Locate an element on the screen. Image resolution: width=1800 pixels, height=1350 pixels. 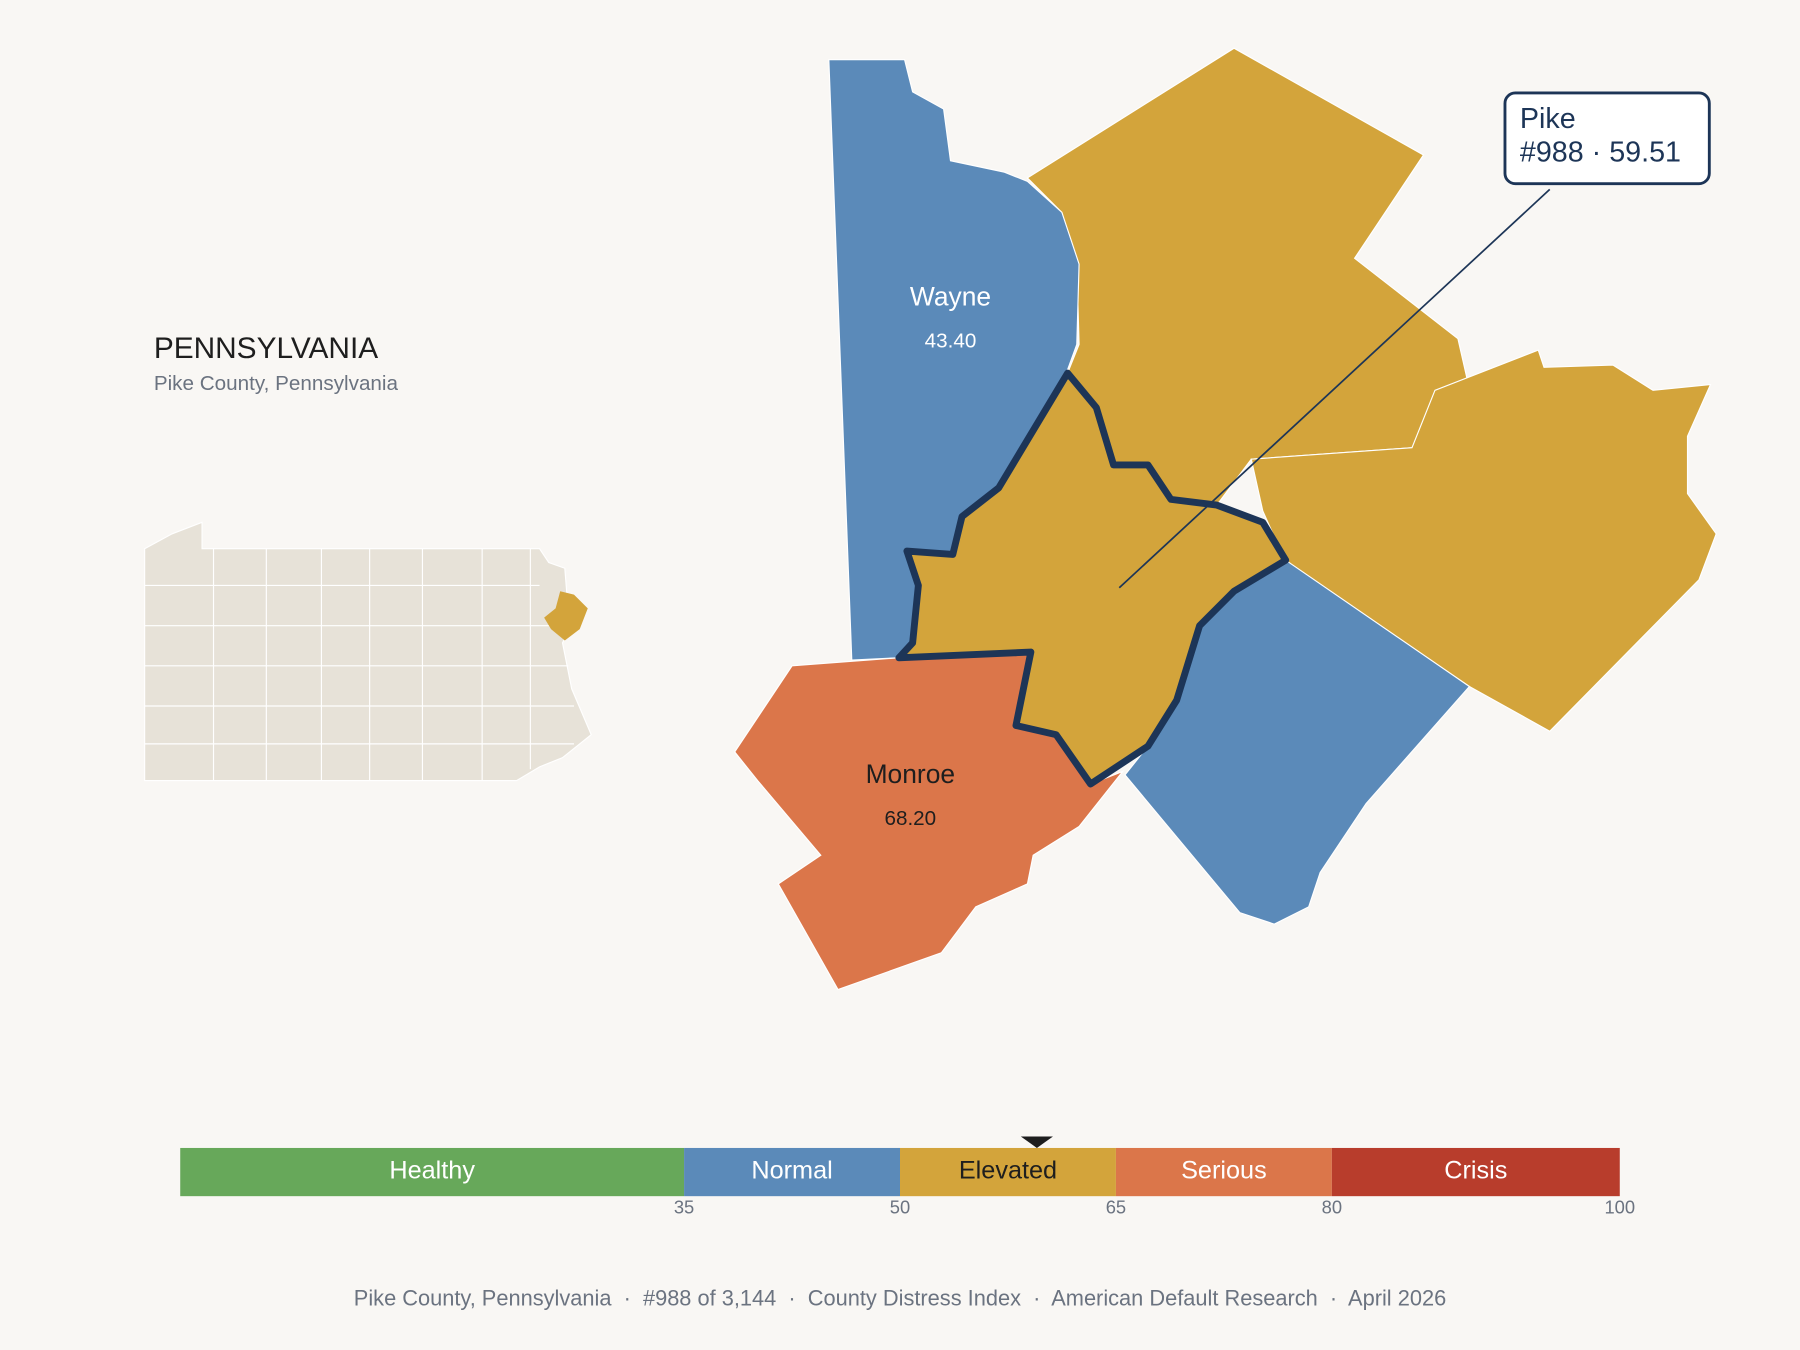
legend-band-label: Elevated is located at coordinates (1008, 1171).